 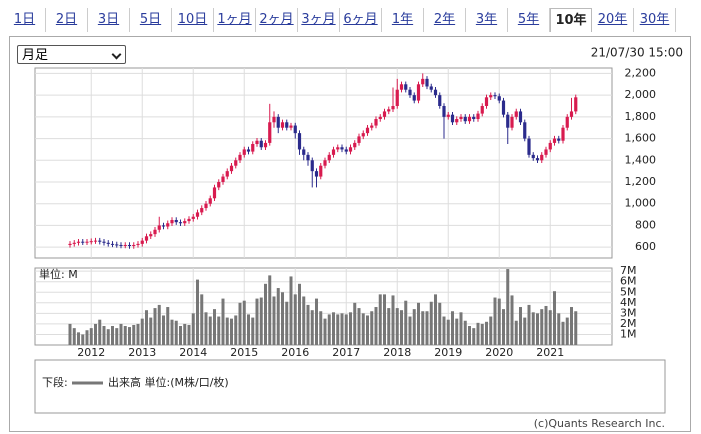 What do you see at coordinates (277, 20) in the screenshot?
I see `period-tab: 2ヶ月` at bounding box center [277, 20].